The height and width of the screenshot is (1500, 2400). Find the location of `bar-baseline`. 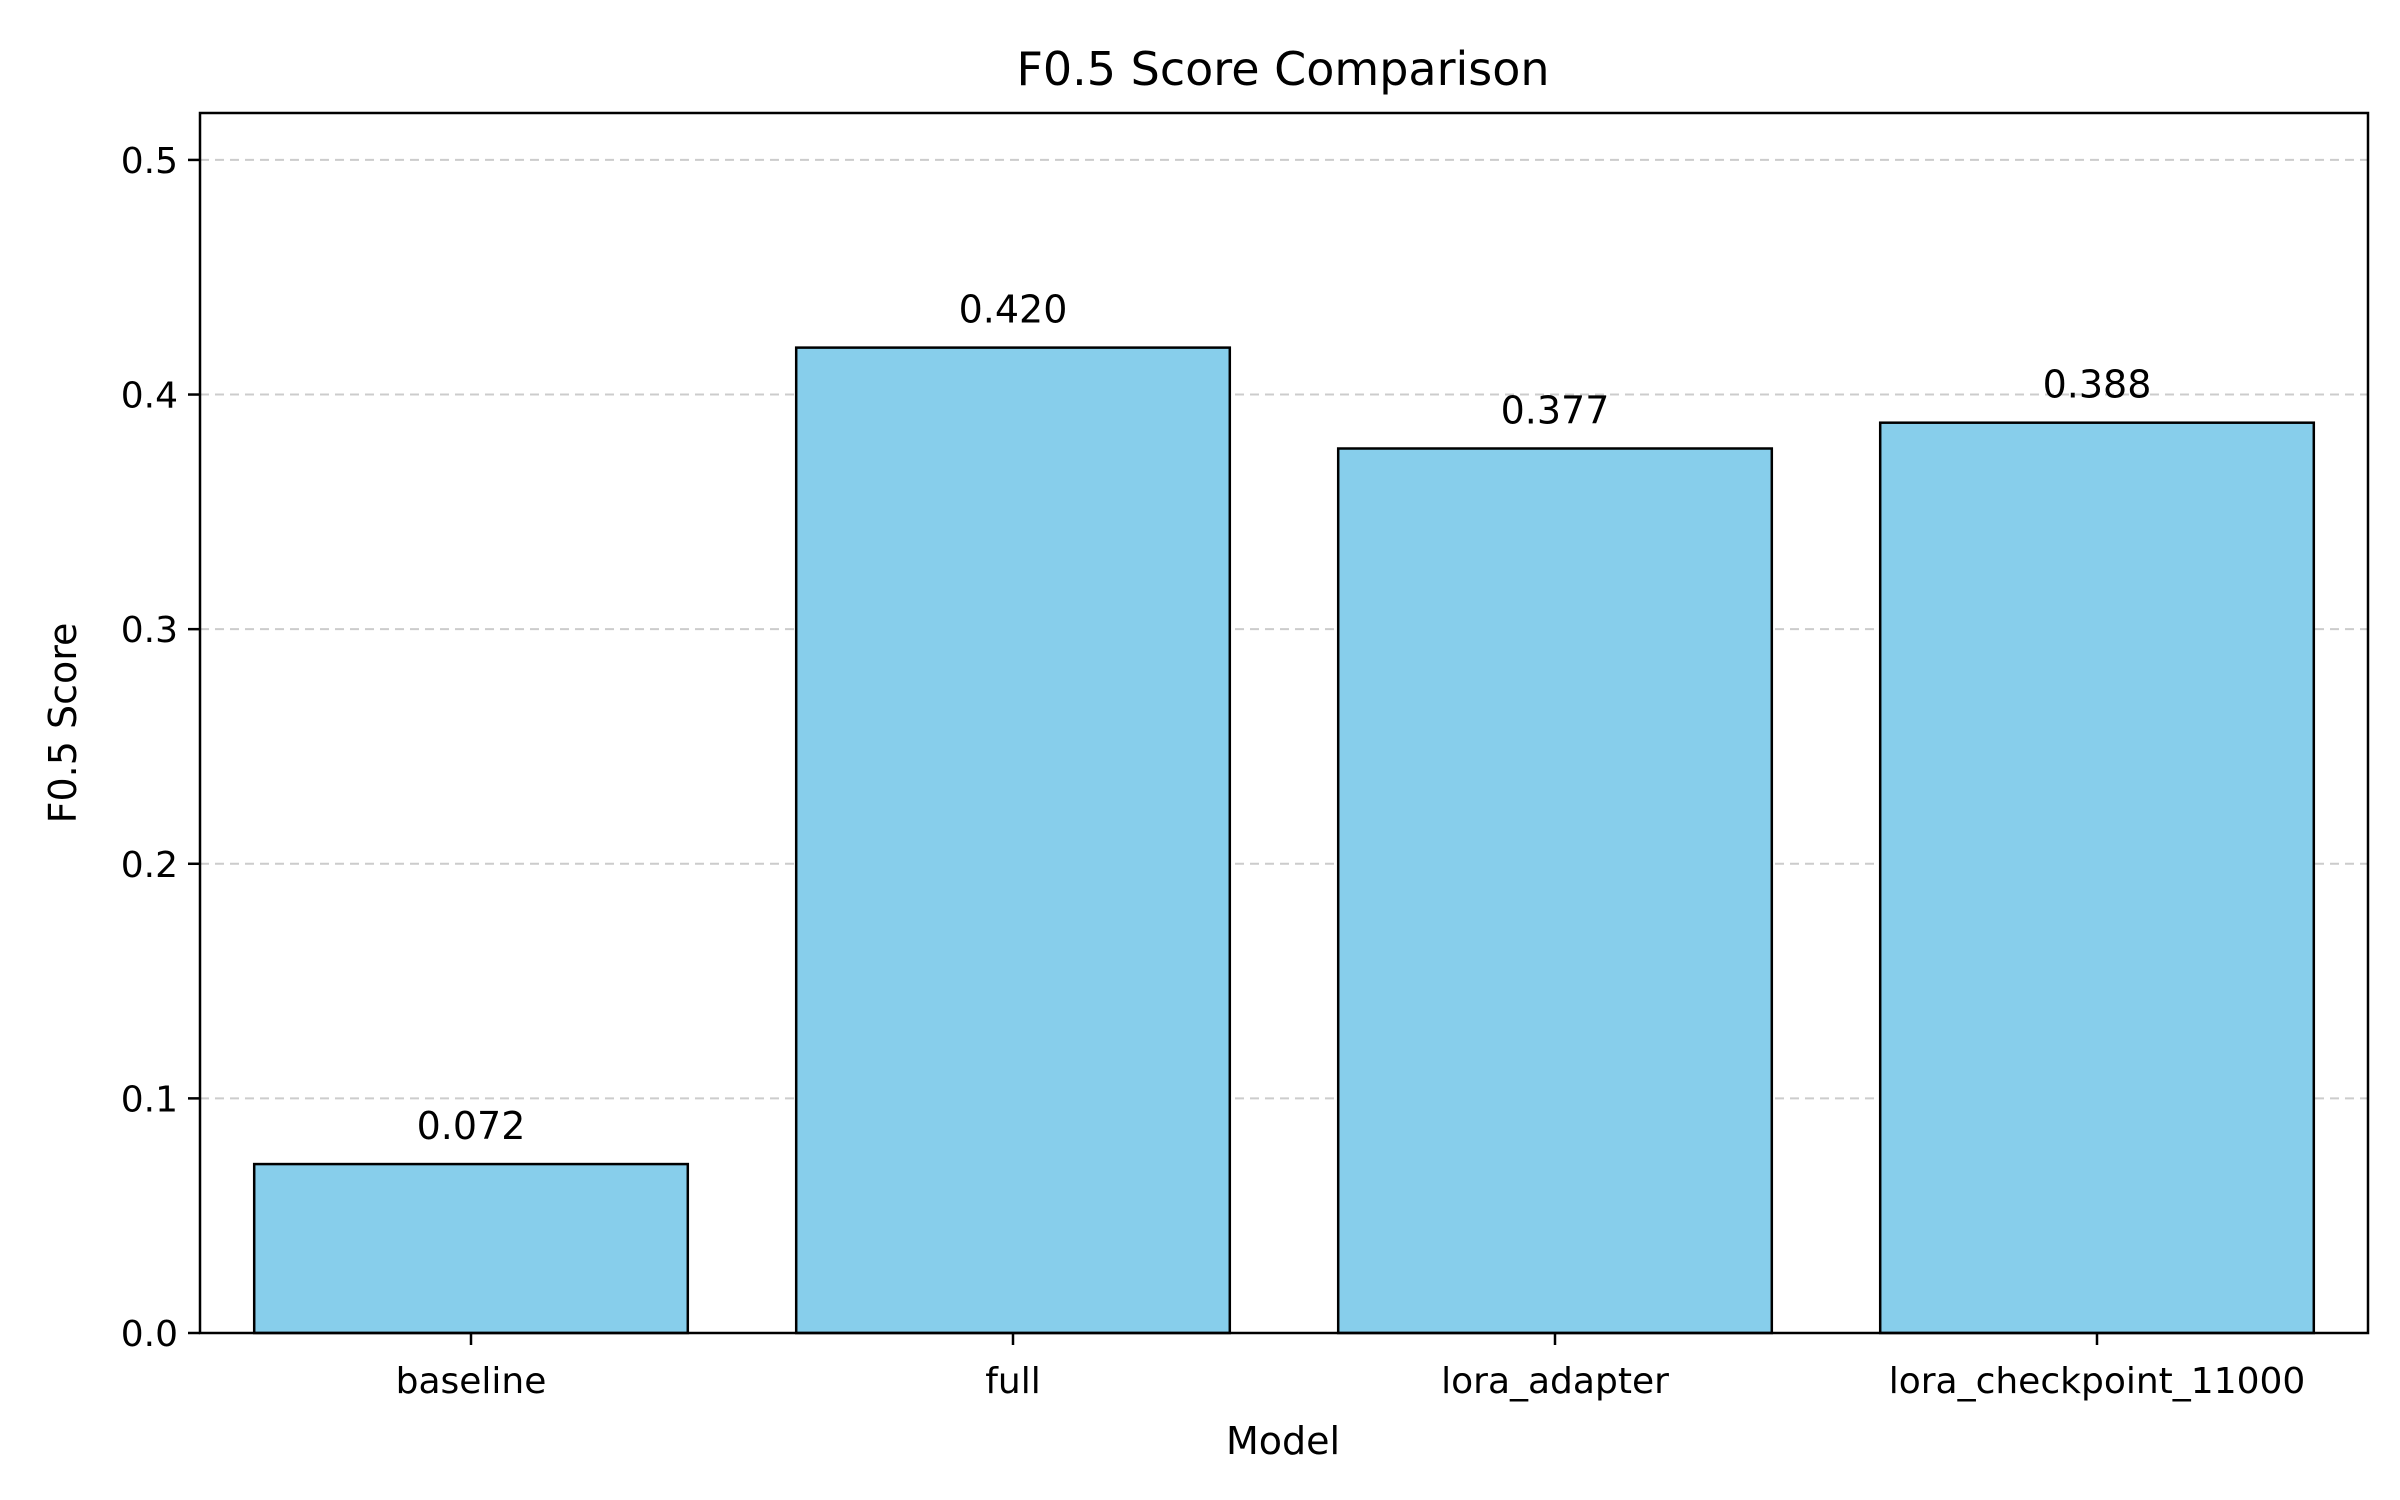

bar-baseline is located at coordinates (471, 1248).